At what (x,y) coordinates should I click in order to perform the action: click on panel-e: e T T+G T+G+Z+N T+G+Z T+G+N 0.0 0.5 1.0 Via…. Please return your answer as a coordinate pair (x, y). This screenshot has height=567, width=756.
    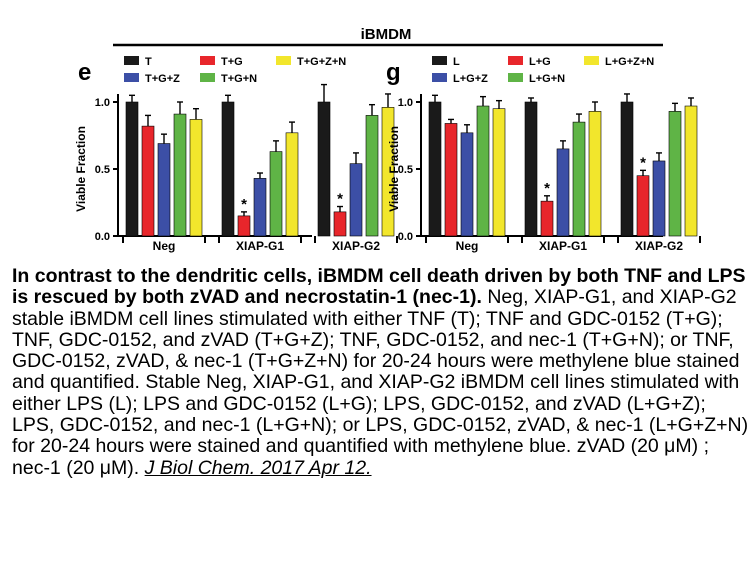
    Looking at the image, I should click on (236, 154).